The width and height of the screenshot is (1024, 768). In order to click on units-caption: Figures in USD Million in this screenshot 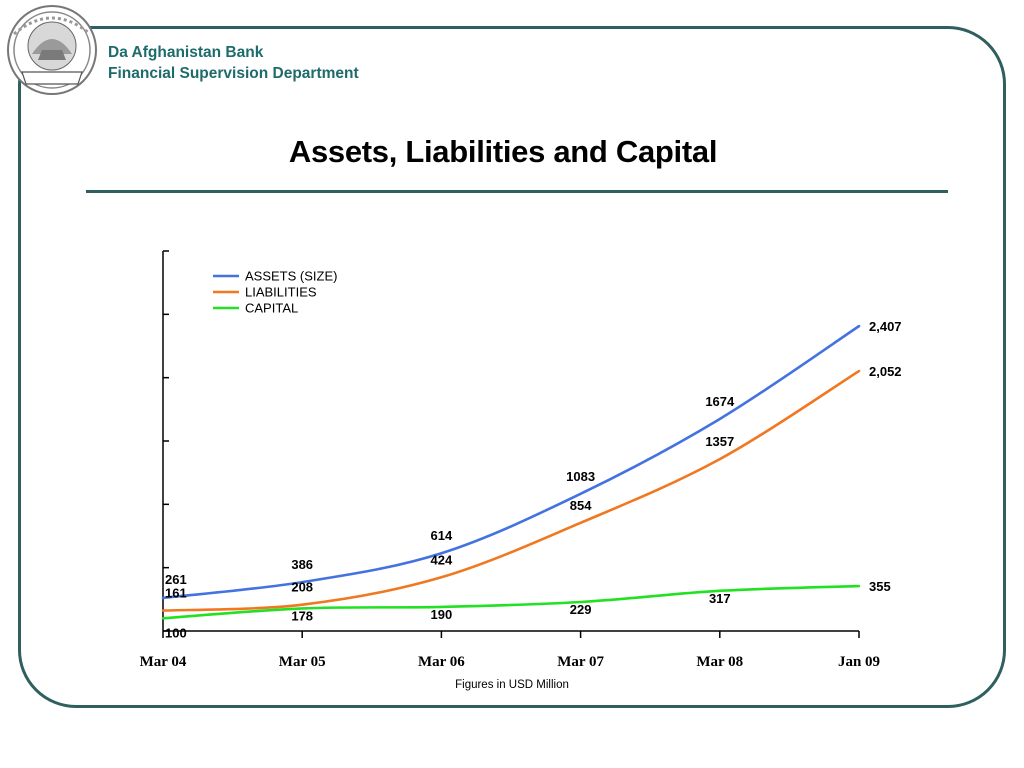, I will do `click(512, 685)`.